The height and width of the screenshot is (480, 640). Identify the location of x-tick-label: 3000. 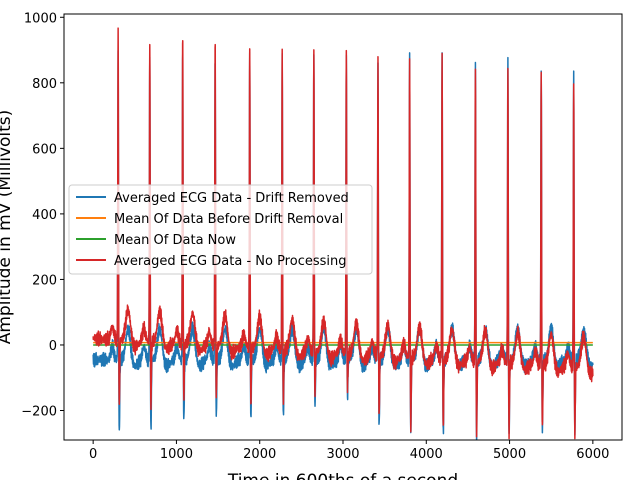
(342, 454).